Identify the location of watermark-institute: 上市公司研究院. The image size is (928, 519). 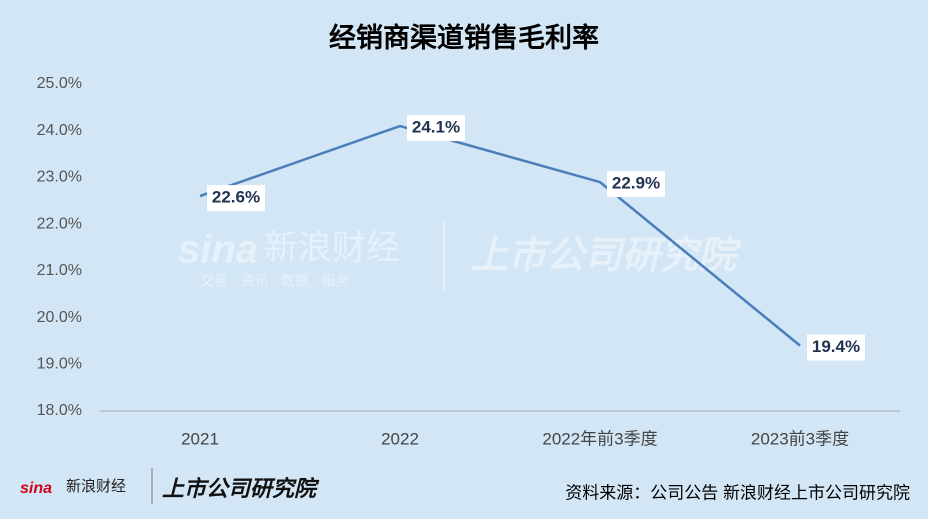
(606, 256).